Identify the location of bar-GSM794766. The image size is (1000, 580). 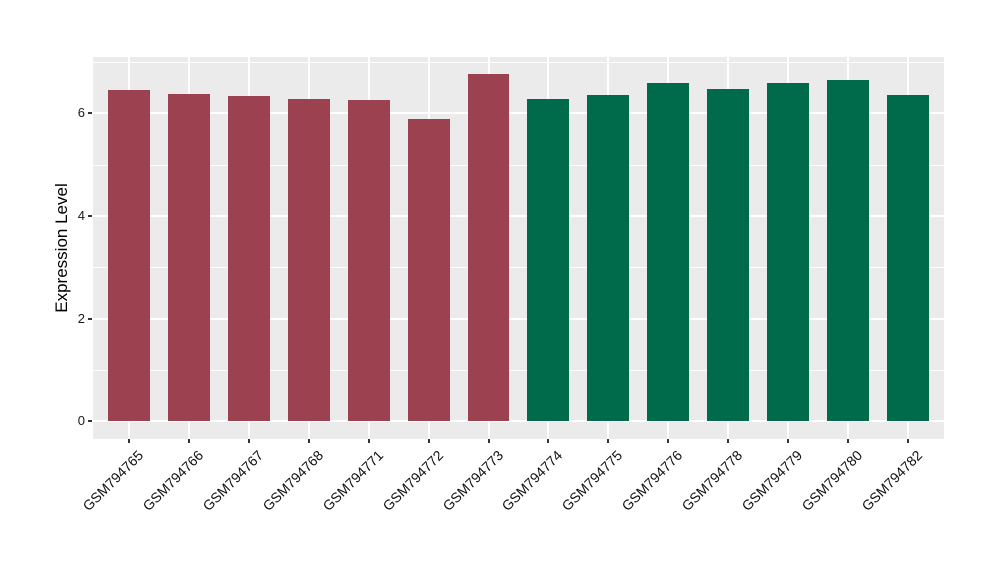
(188, 257).